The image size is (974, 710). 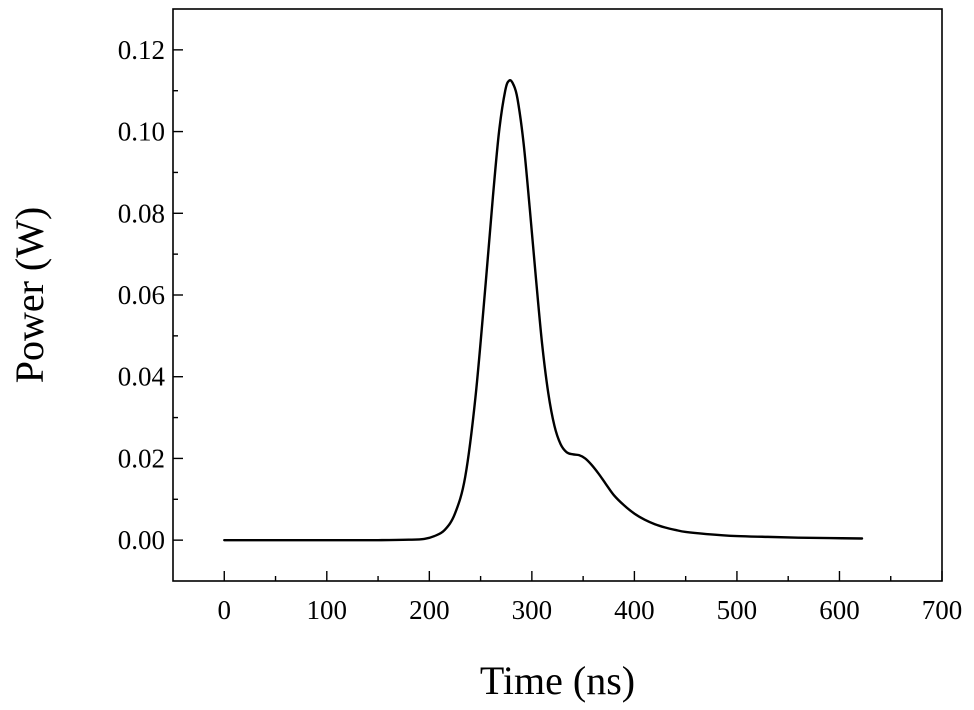 What do you see at coordinates (141, 540) in the screenshot?
I see `y-tick-label: 0.00` at bounding box center [141, 540].